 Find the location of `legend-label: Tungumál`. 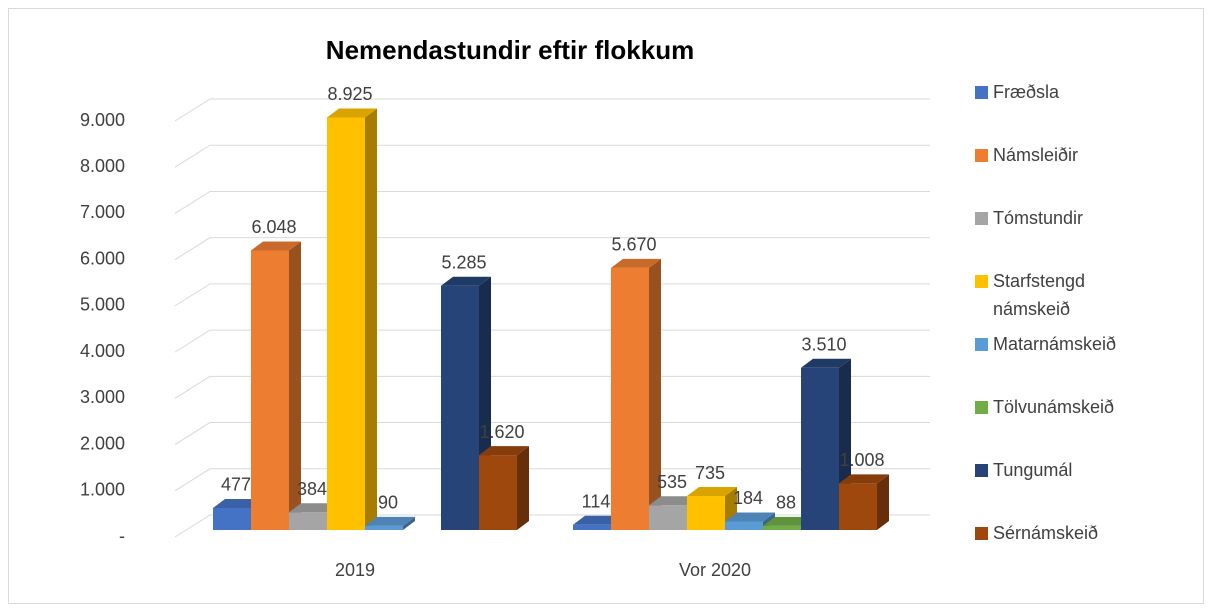

legend-label: Tungumál is located at coordinates (1033, 470).